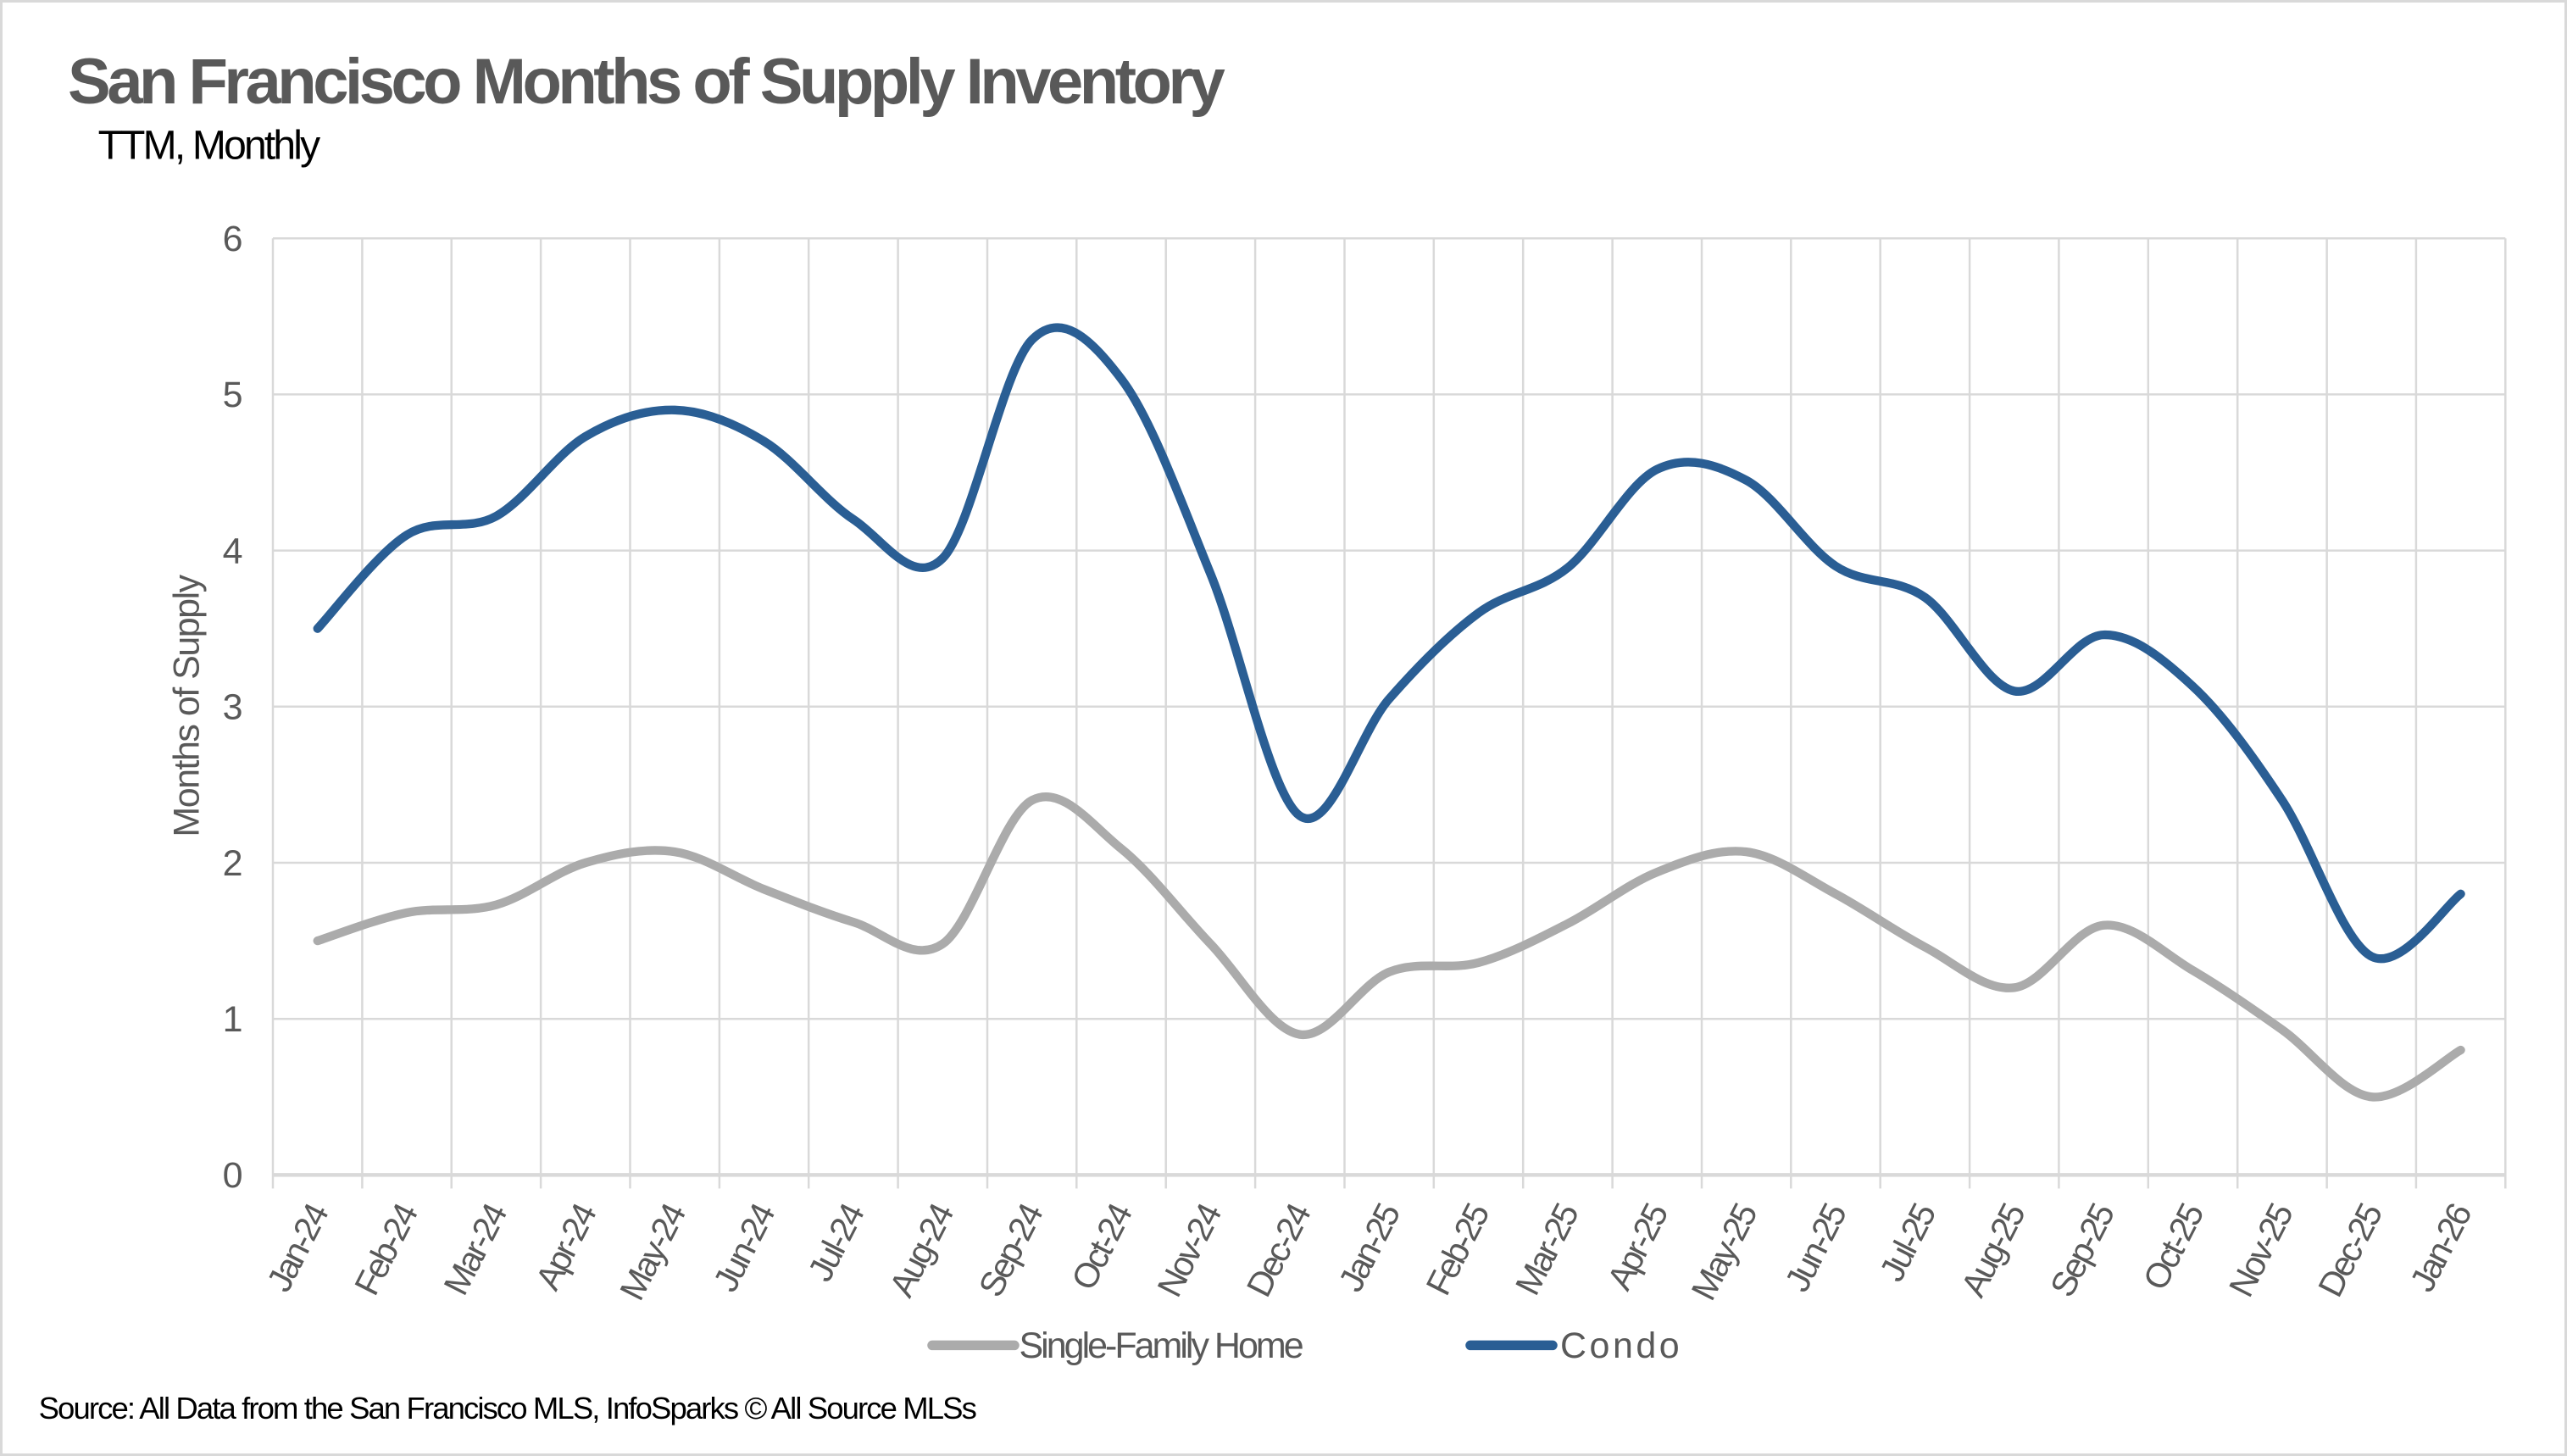 Image resolution: width=2567 pixels, height=1456 pixels. Describe the element at coordinates (210, 145) in the screenshot. I see `svg-text: TTM, Monthly` at that location.